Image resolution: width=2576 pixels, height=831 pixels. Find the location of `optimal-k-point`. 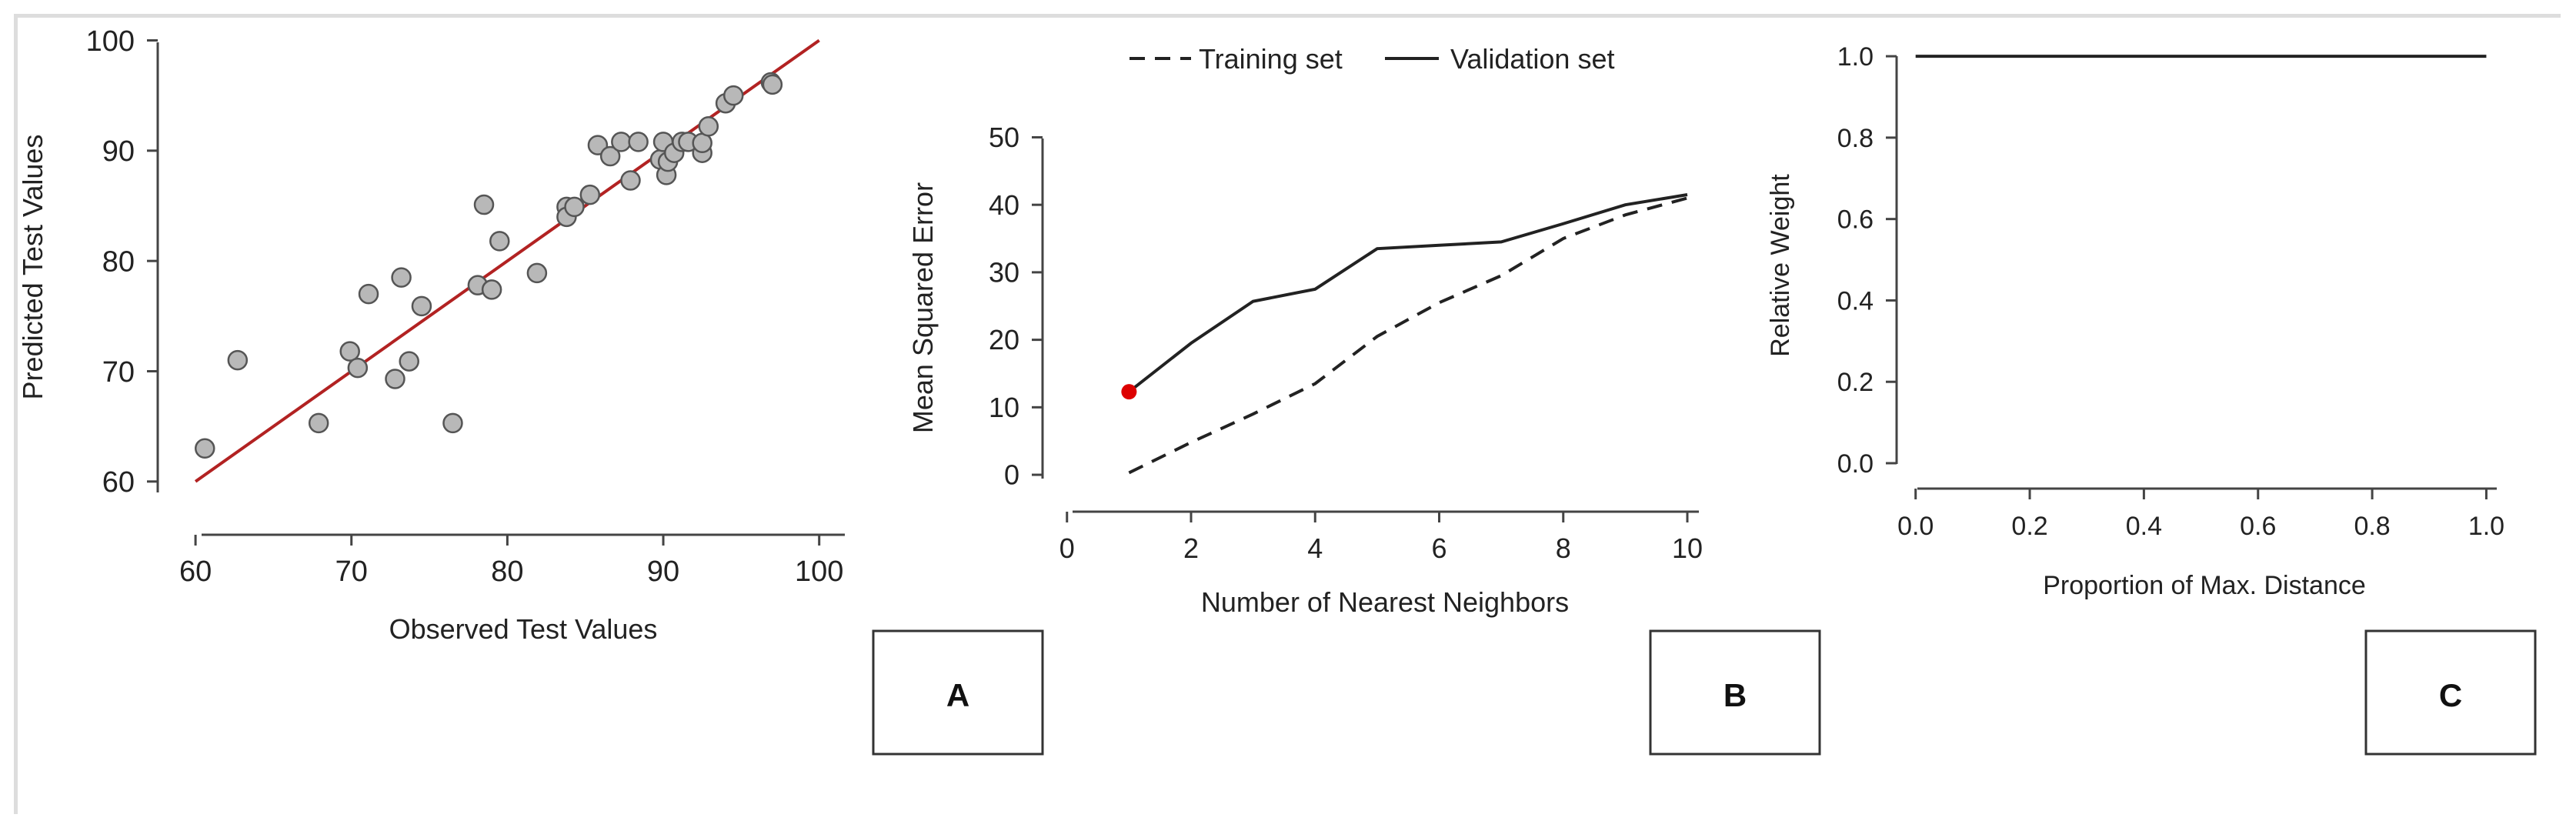

optimal-k-point is located at coordinates (1129, 392).